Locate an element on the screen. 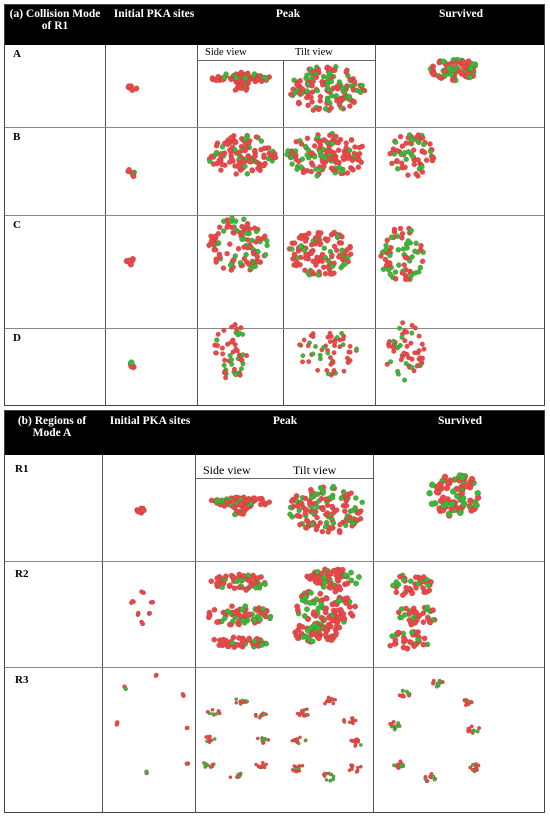  panel-b-row-label-r3: R3 is located at coordinates (22, 680).